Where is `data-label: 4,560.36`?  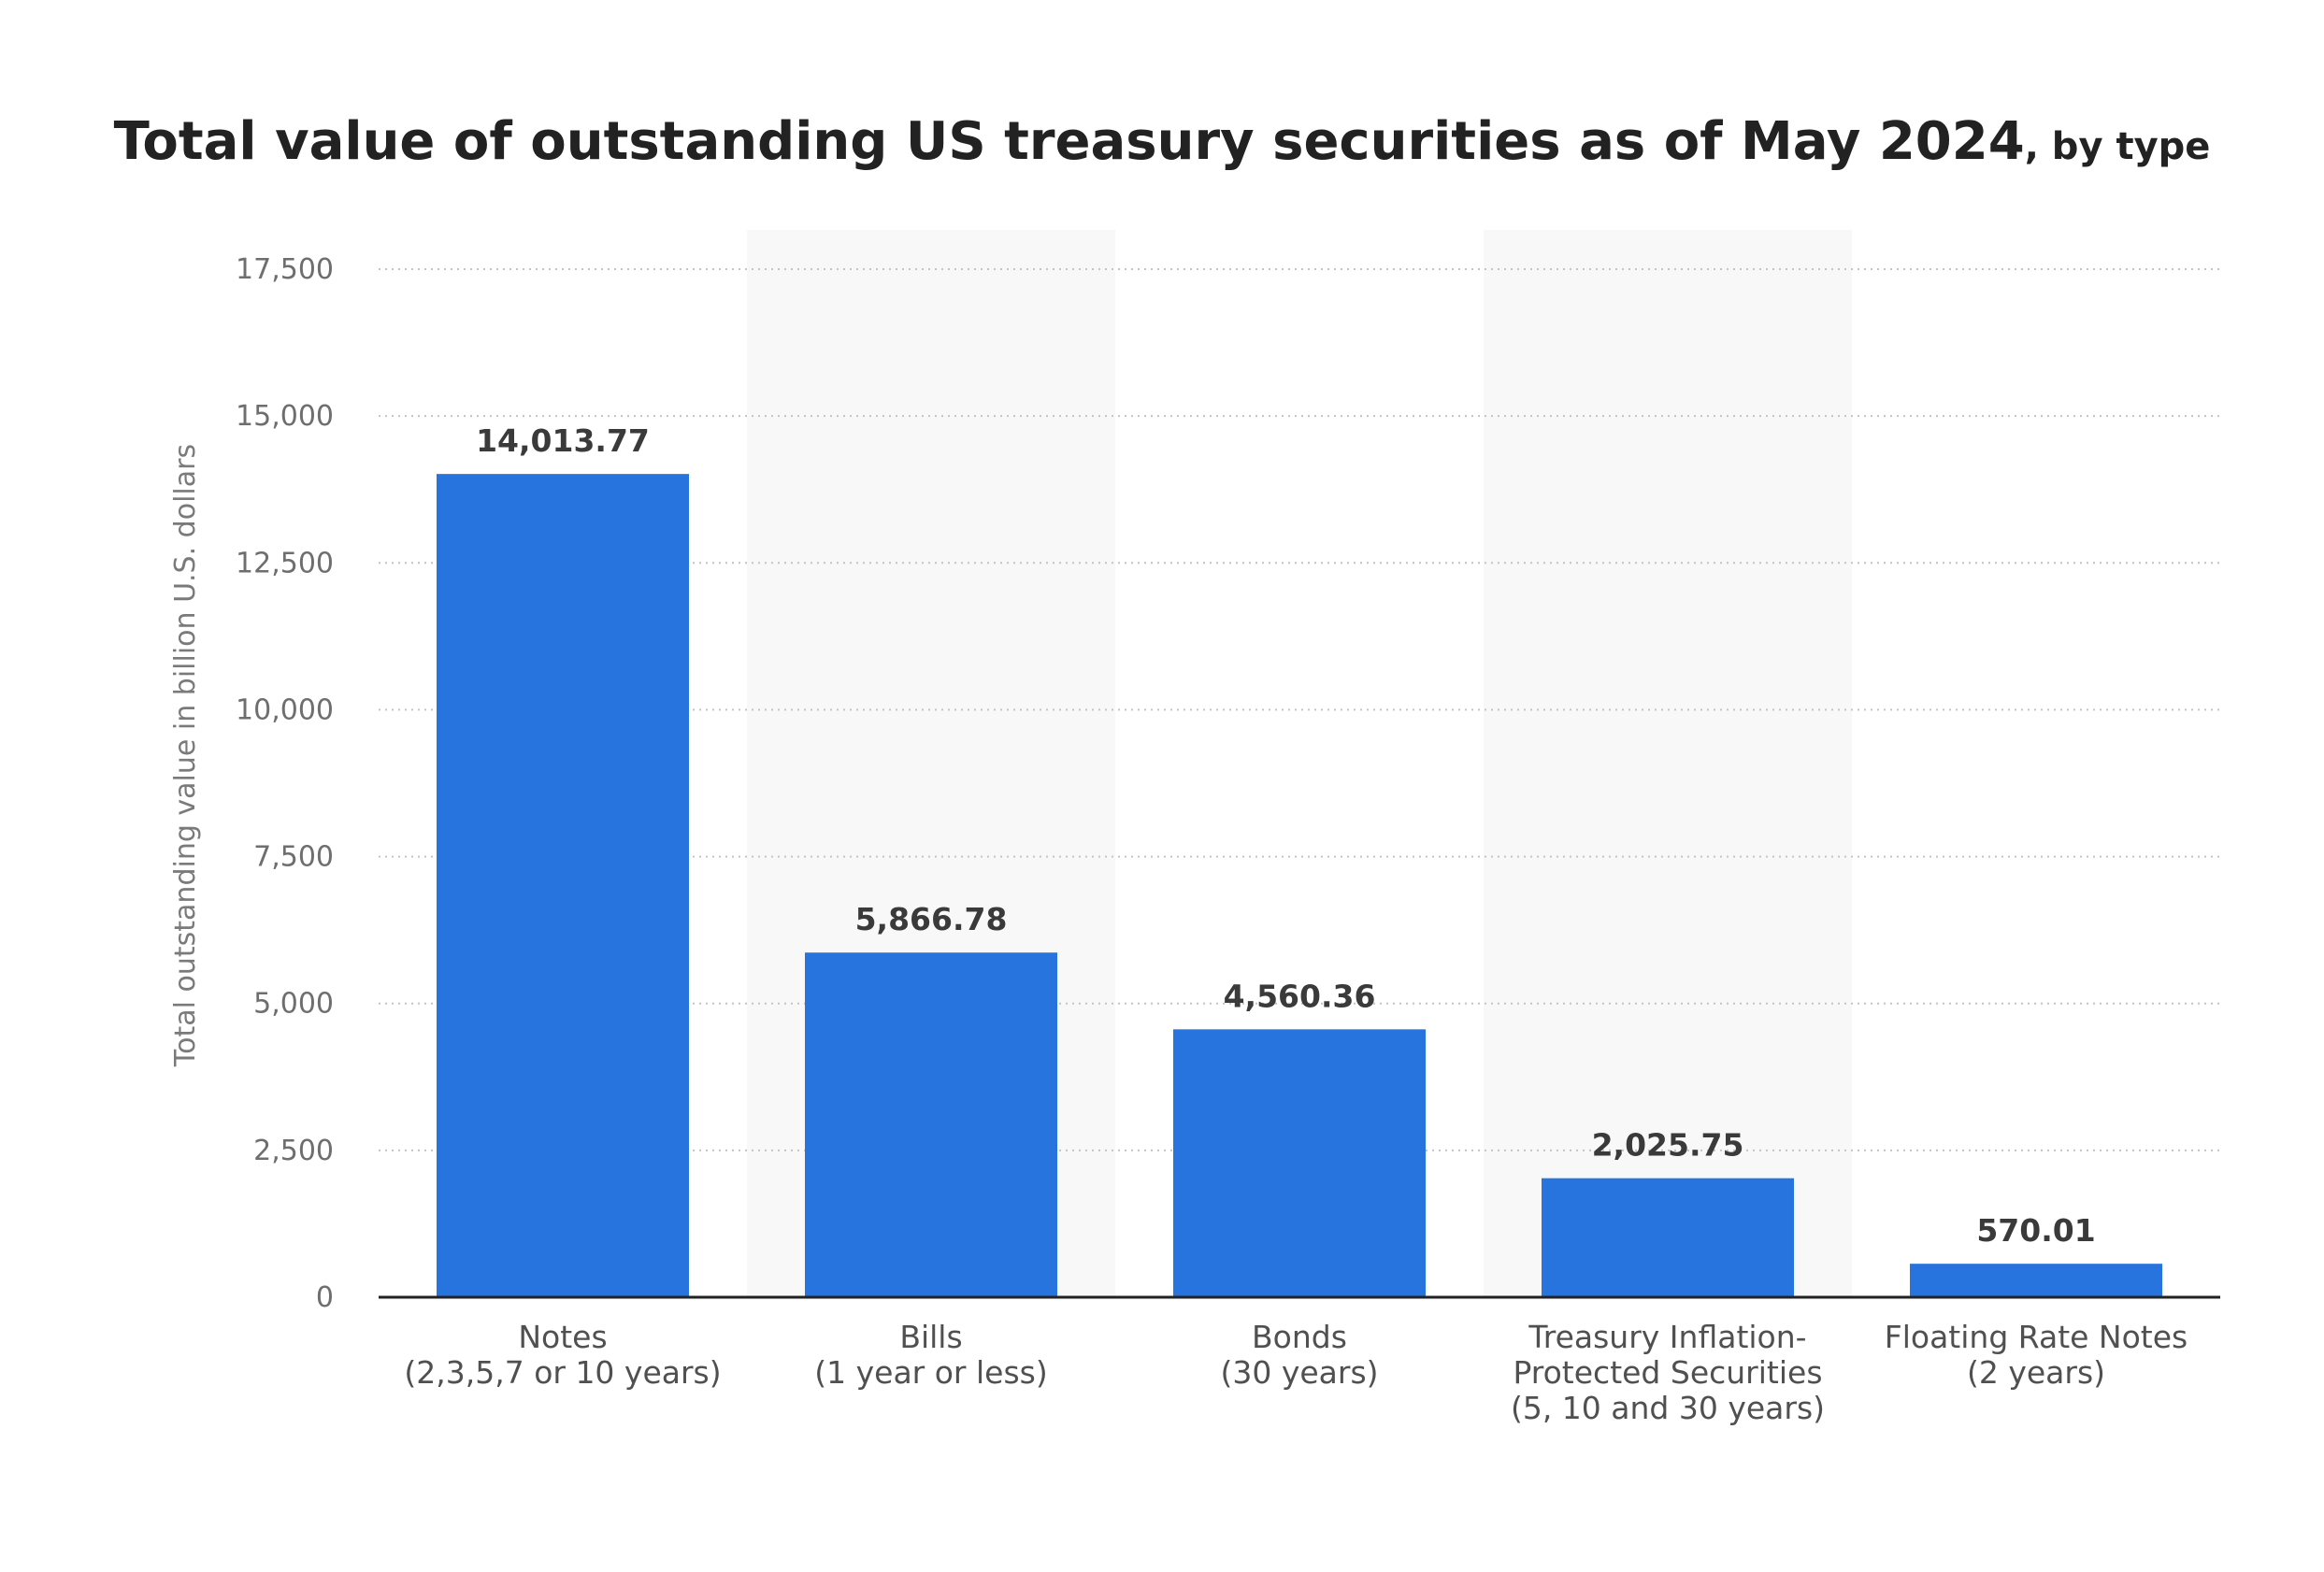 data-label: 4,560.36 is located at coordinates (1300, 996).